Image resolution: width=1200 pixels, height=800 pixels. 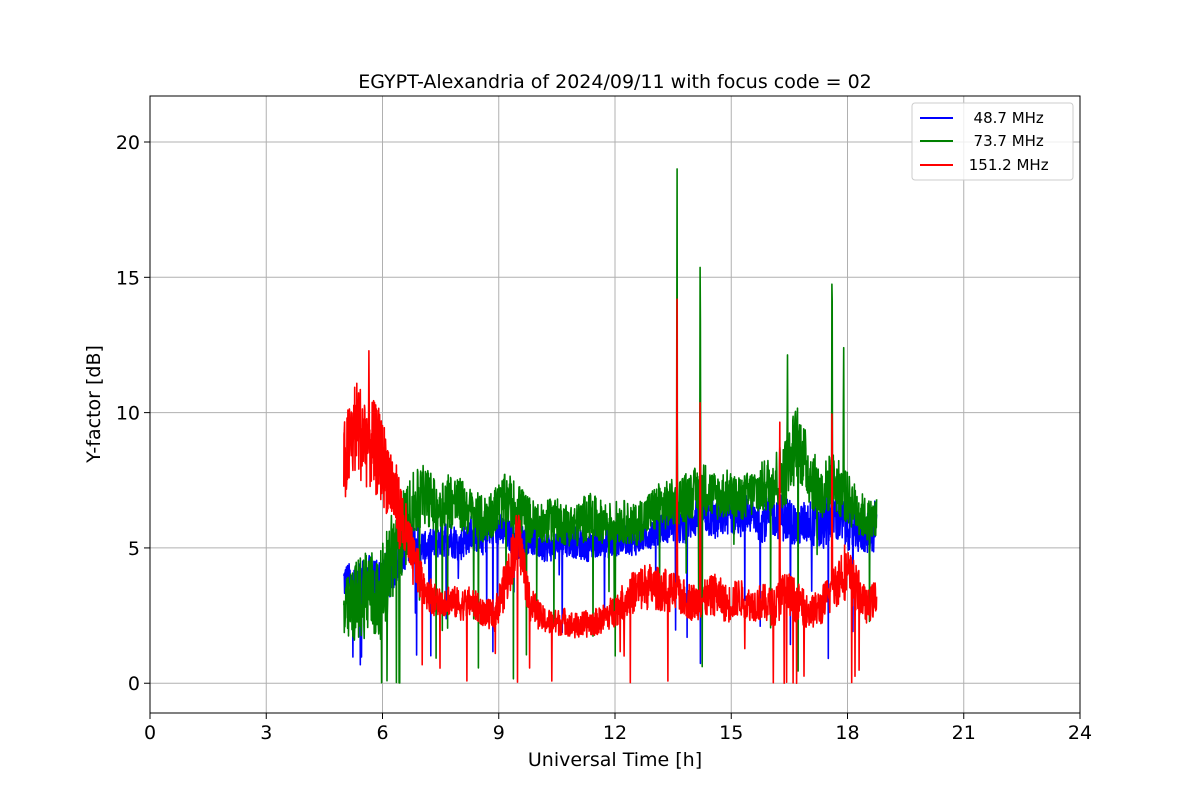 I want to click on legend-label-48-7: 48.7 MHz, so click(x=1004, y=118).